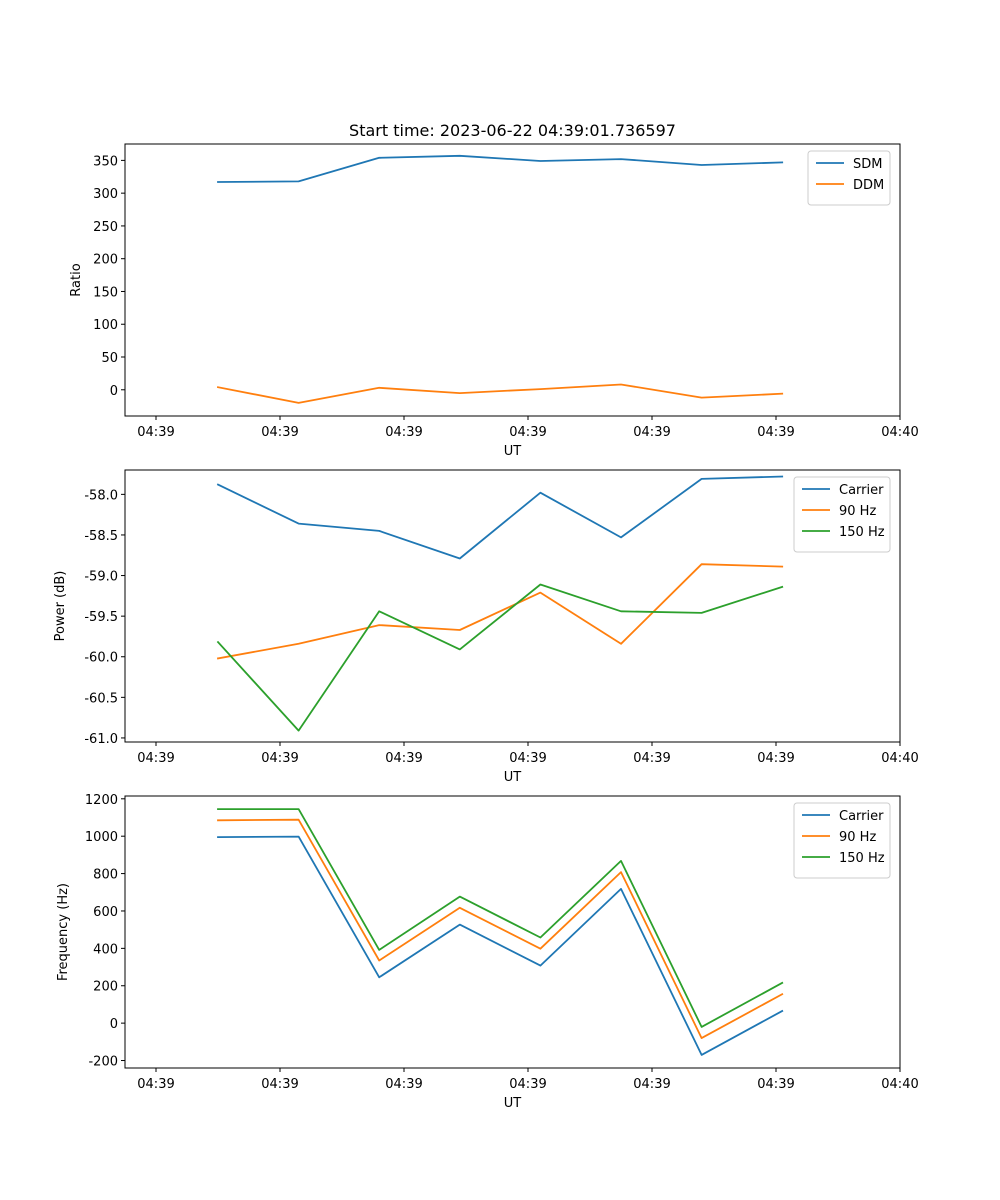 Image resolution: width=1000 pixels, height=1200 pixels. I want to click on series-line-sdm, so click(500, 168).